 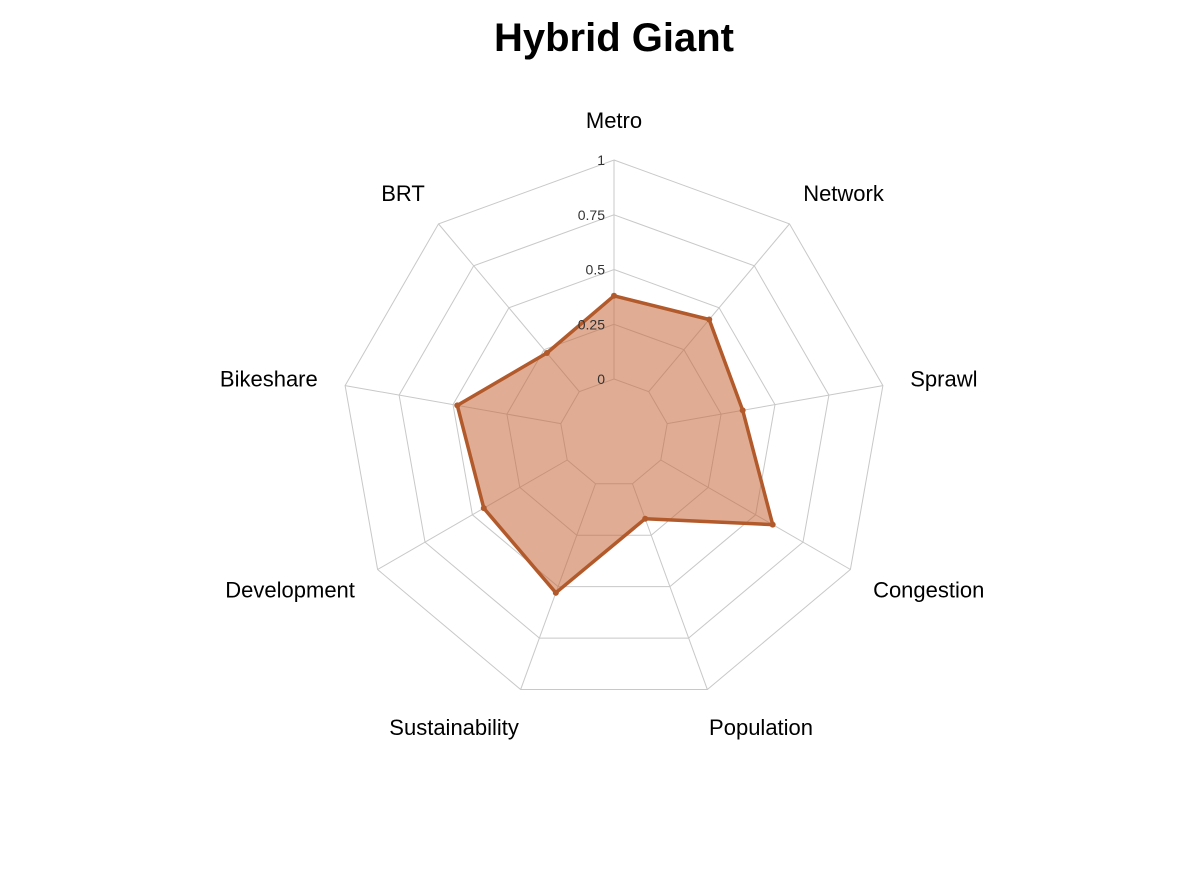 I want to click on chart-title: Hybrid Giant, so click(x=614, y=38).